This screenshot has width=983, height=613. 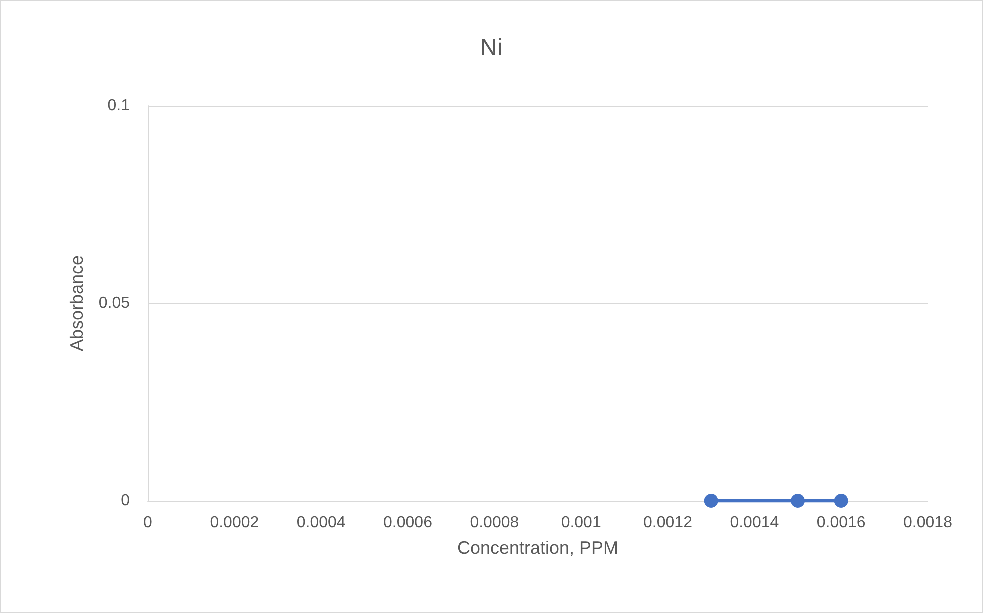 I want to click on x-tick-label: 0.0004, so click(x=321, y=523).